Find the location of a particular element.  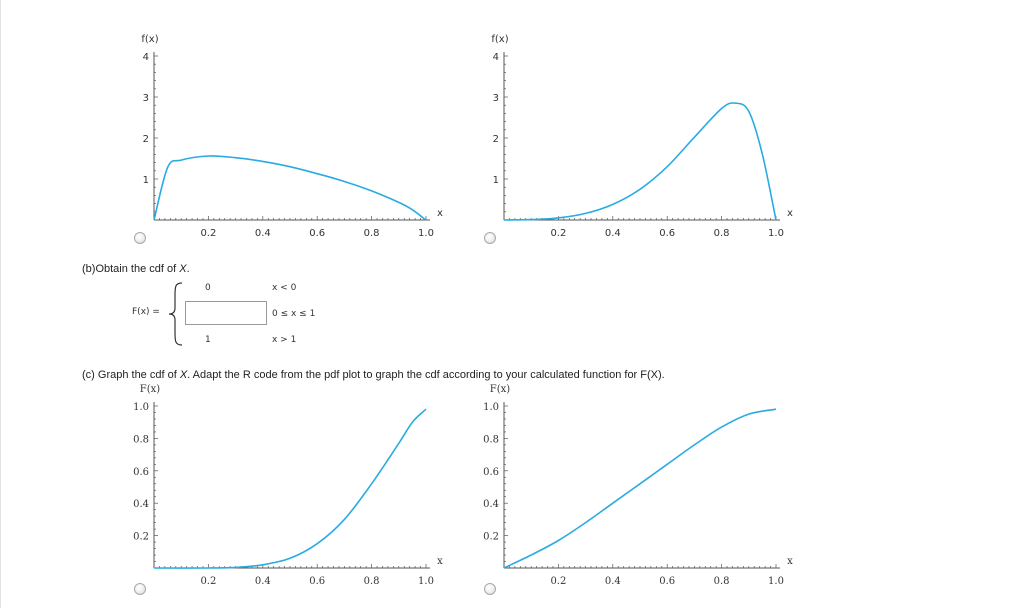

cdf-middle-piece-input is located at coordinates (226, 313).